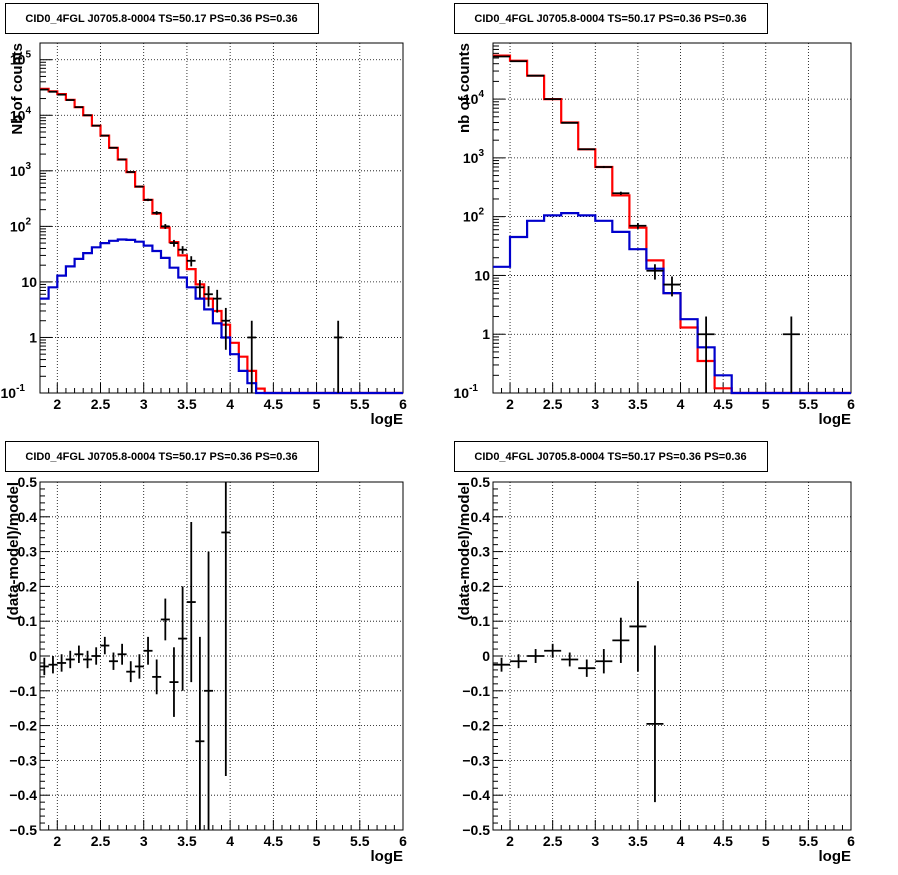  What do you see at coordinates (481, 586) in the screenshot?
I see `y-tick-label: 0.2` at bounding box center [481, 586].